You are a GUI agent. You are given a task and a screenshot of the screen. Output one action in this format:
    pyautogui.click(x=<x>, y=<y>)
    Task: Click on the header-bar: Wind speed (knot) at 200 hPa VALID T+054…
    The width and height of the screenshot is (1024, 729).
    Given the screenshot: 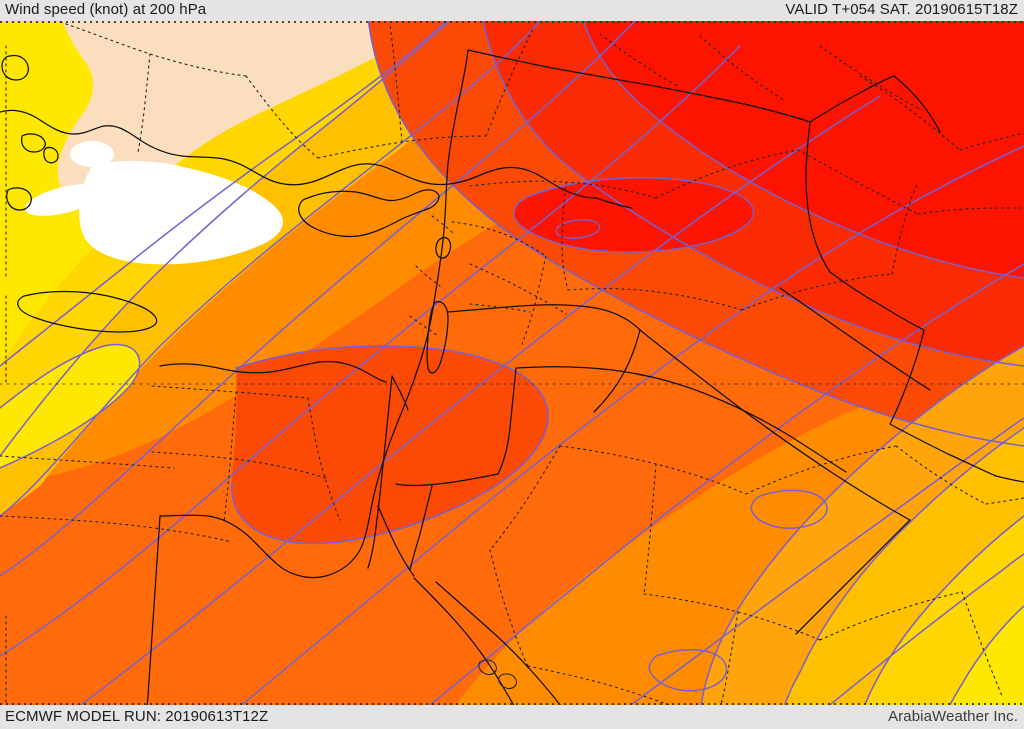 What is the action you would take?
    pyautogui.click(x=512, y=10)
    